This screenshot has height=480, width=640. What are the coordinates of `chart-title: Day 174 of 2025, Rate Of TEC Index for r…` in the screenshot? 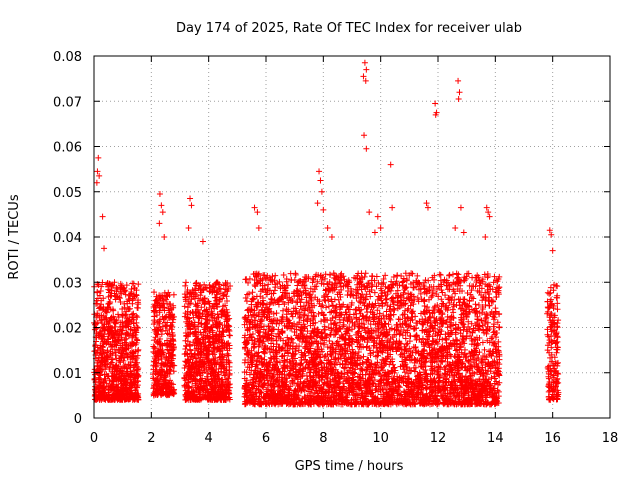 It's located at (349, 28).